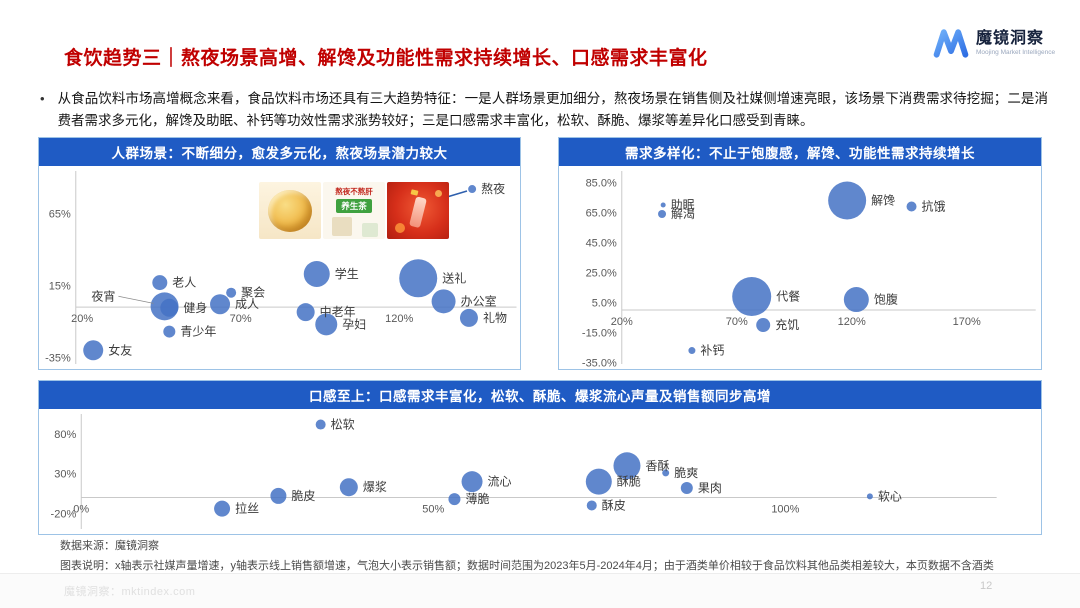 The height and width of the screenshot is (608, 1080). Describe the element at coordinates (629, 481) in the screenshot. I see `bubble-label: 酥脆` at that location.